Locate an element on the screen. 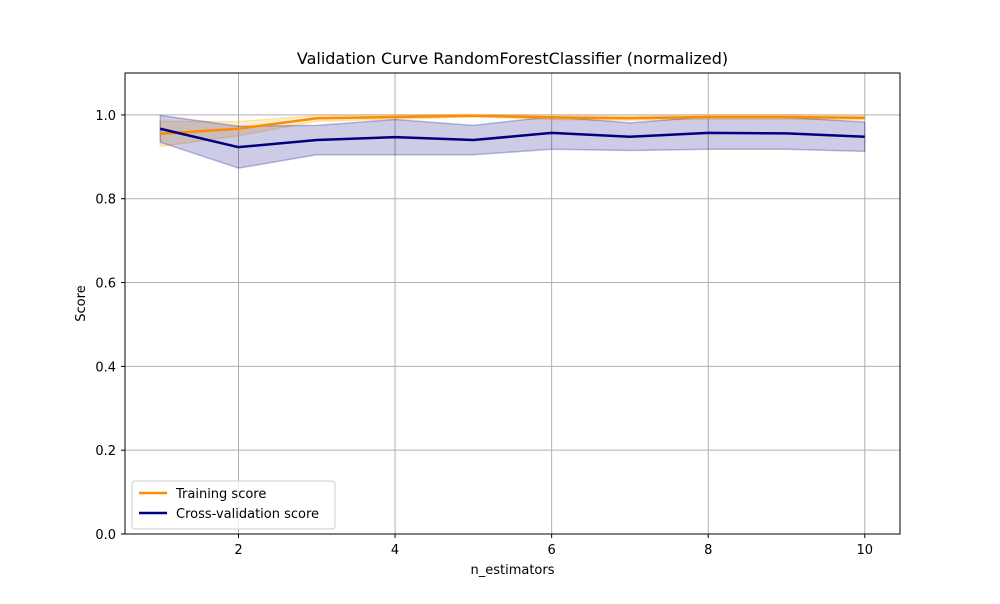 This screenshot has height=604, width=1000. cv-score-band is located at coordinates (512, 141).